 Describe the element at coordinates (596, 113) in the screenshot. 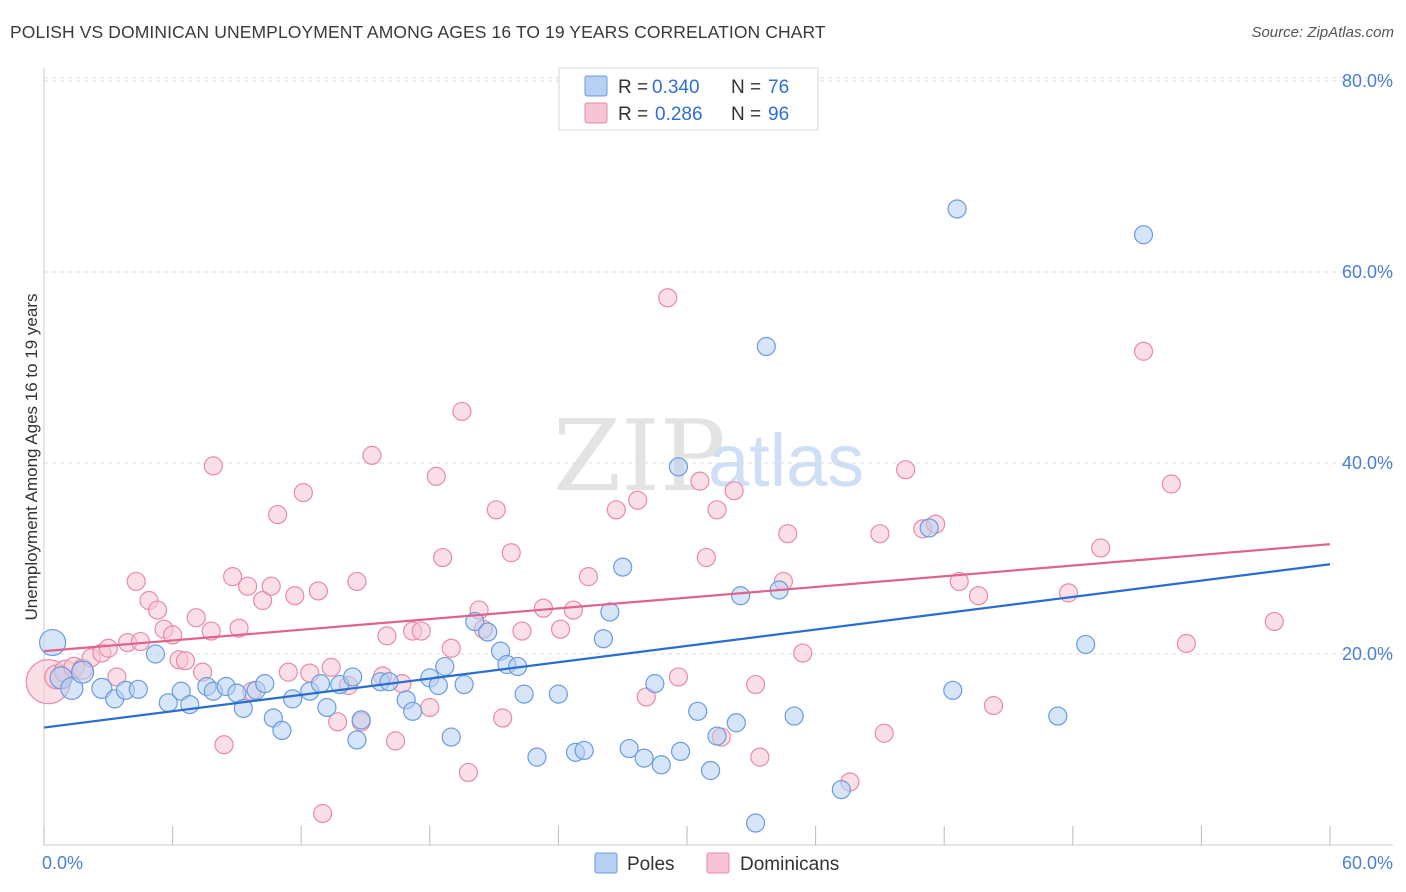

I see `legend-dominicans-swatch` at that location.